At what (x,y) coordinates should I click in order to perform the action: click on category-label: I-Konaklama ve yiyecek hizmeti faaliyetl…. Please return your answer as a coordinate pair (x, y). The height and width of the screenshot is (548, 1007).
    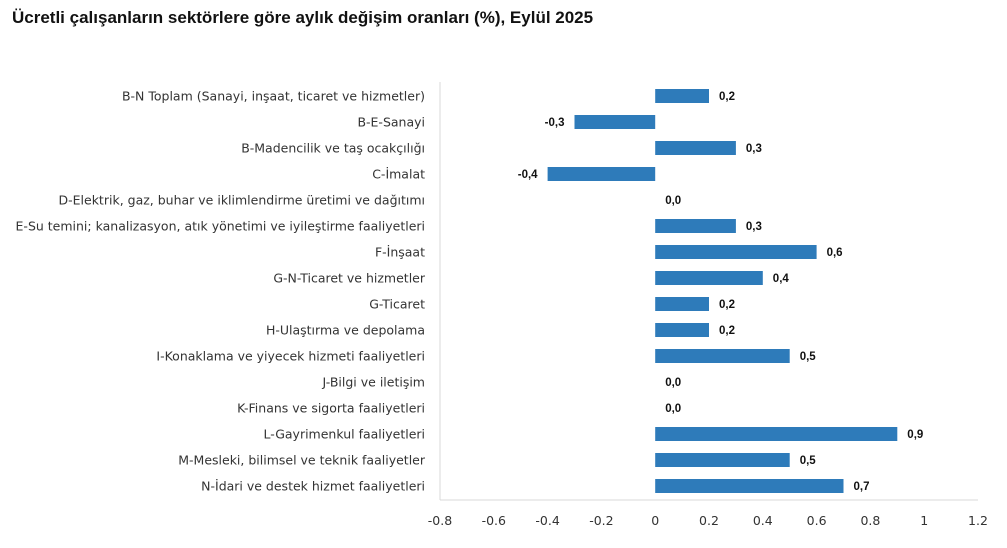
    Looking at the image, I should click on (290, 356).